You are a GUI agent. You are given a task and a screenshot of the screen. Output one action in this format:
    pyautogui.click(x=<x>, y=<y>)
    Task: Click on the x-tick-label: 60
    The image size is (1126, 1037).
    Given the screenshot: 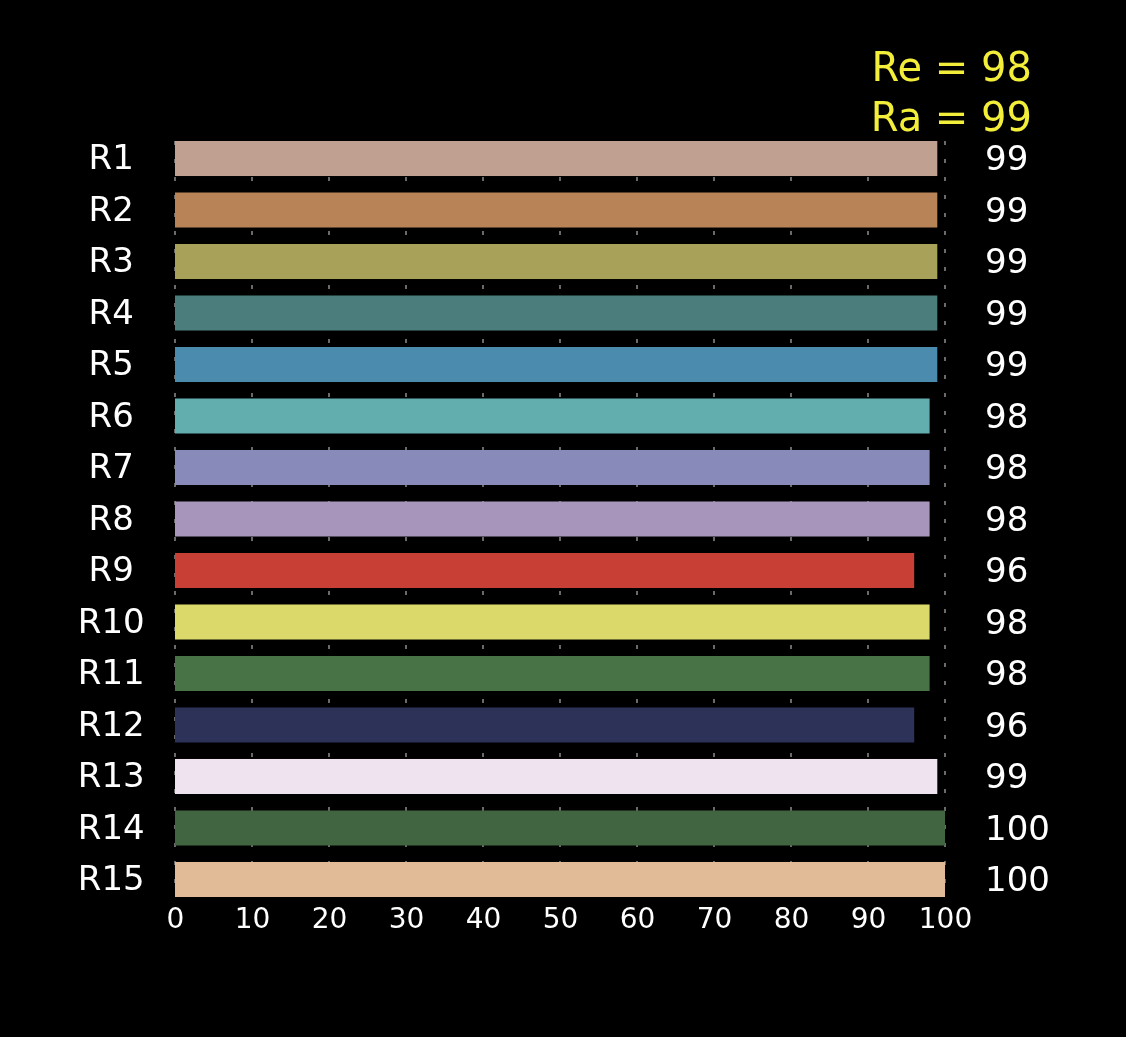 What is the action you would take?
    pyautogui.click(x=637, y=918)
    